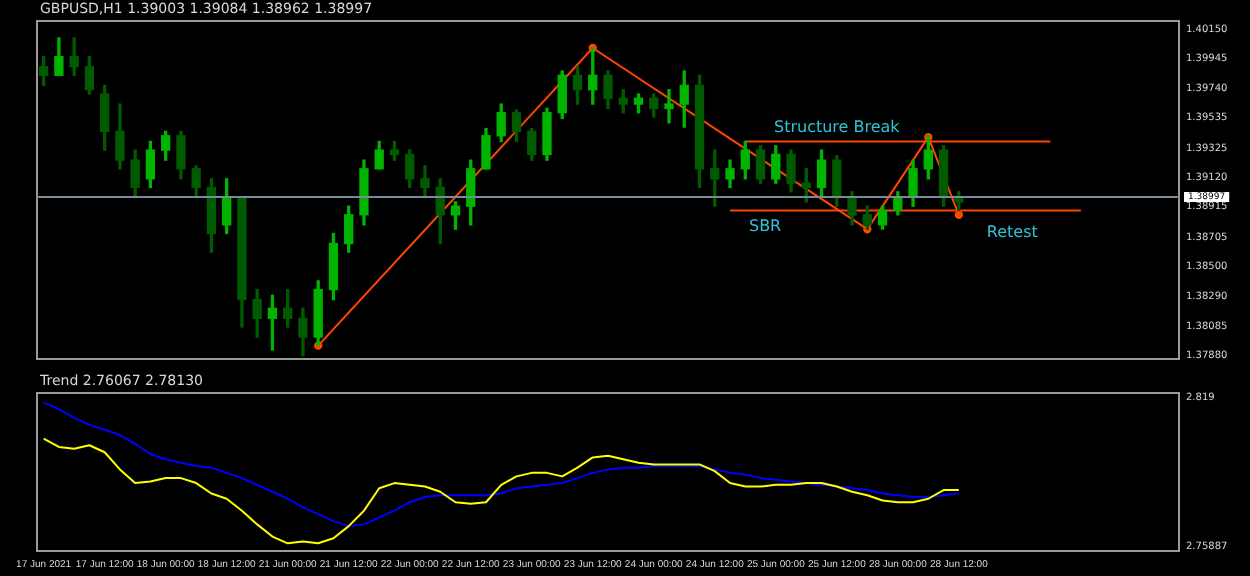 This screenshot has width=1250, height=576. I want to click on series-label: SBR, so click(765, 225).